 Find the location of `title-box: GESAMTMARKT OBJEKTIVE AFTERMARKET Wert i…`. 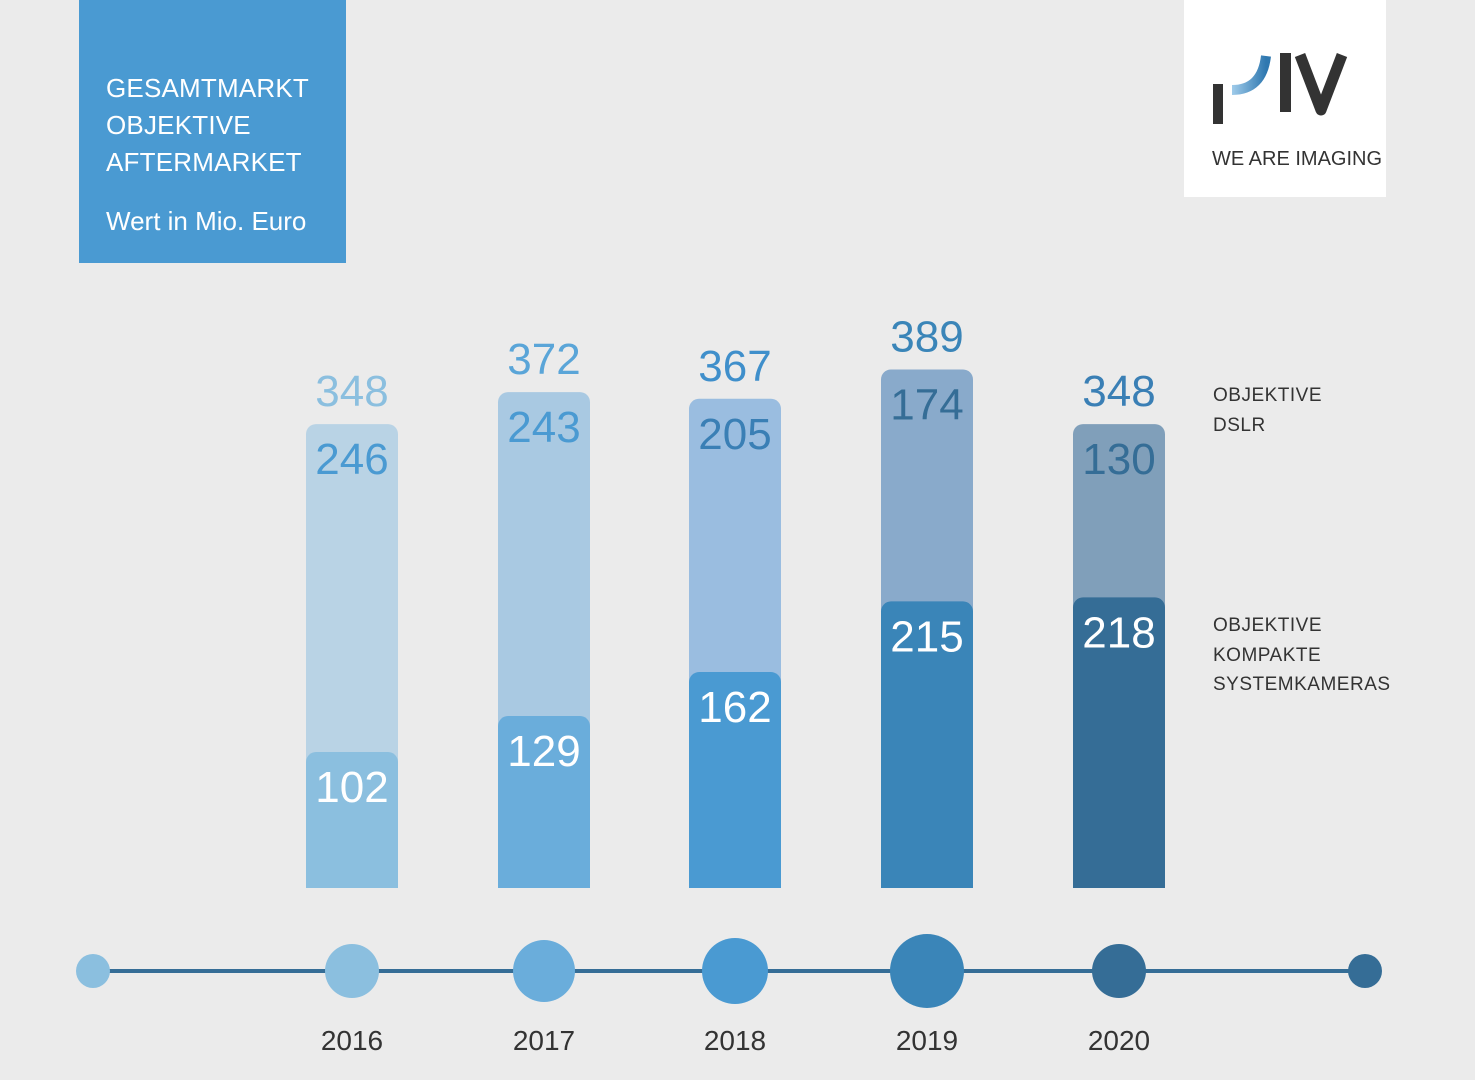

title-box: GESAMTMARKT OBJEKTIVE AFTERMARKET Wert i… is located at coordinates (212, 131).